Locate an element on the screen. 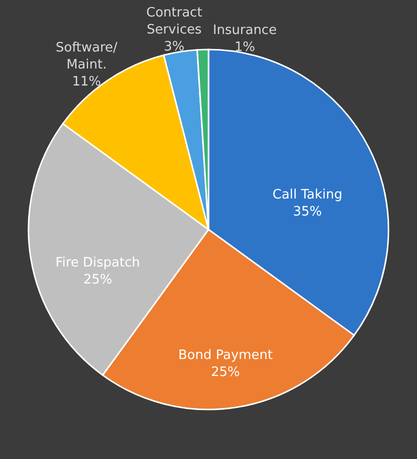 The image size is (417, 459). data-label: 1% is located at coordinates (245, 48).